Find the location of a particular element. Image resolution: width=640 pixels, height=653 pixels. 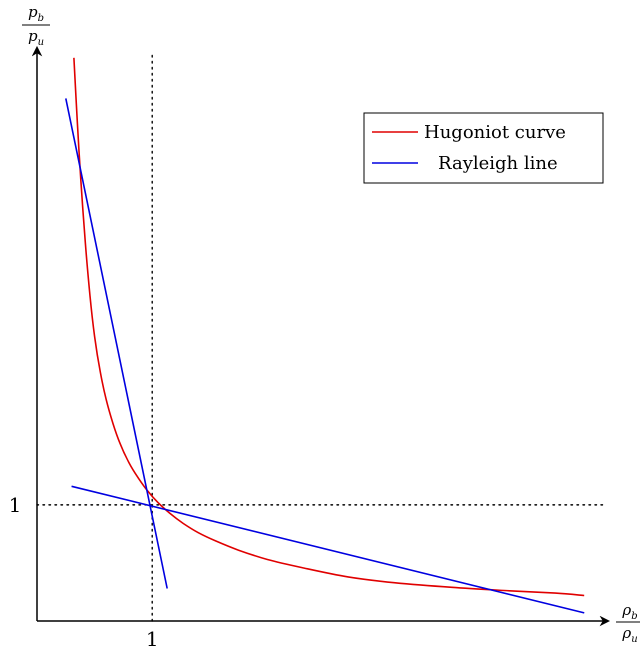

x-tick-label: 1 is located at coordinates (152, 639).